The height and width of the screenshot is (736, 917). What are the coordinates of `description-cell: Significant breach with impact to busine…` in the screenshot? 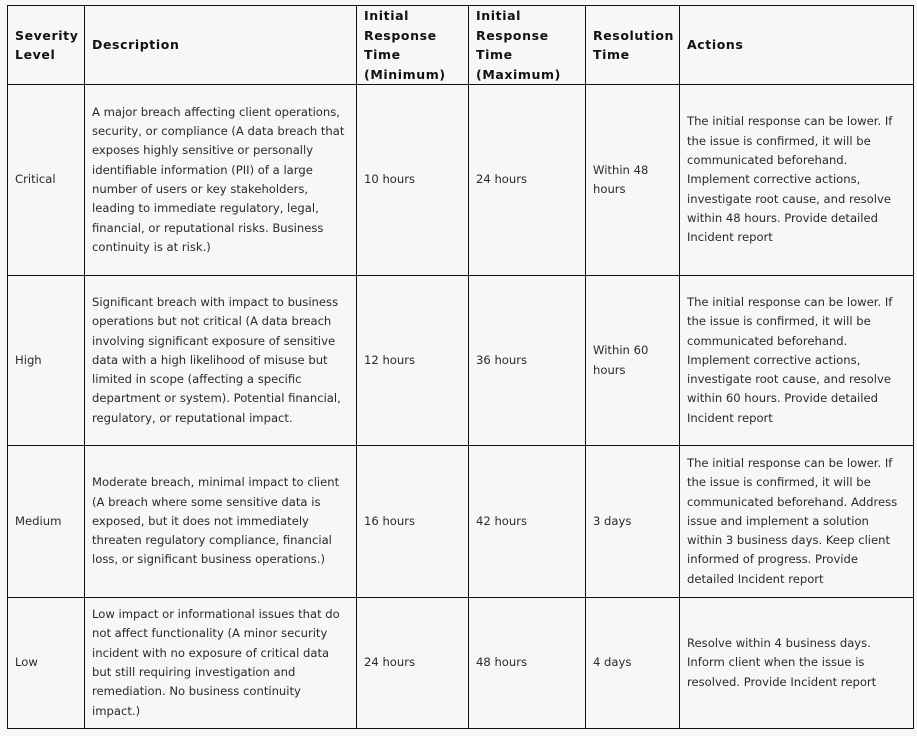 It's located at (220, 360).